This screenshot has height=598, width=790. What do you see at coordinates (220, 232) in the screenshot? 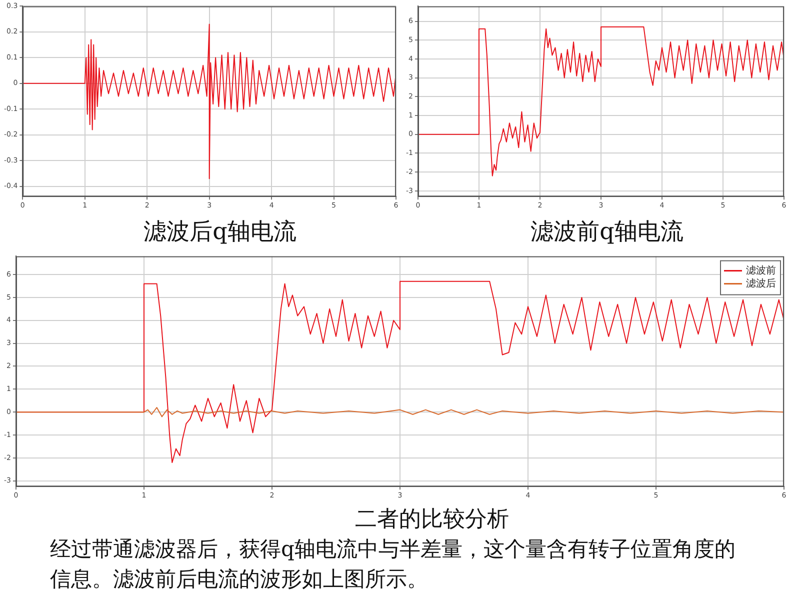
I see `text: 滤波后q轴电流` at bounding box center [220, 232].